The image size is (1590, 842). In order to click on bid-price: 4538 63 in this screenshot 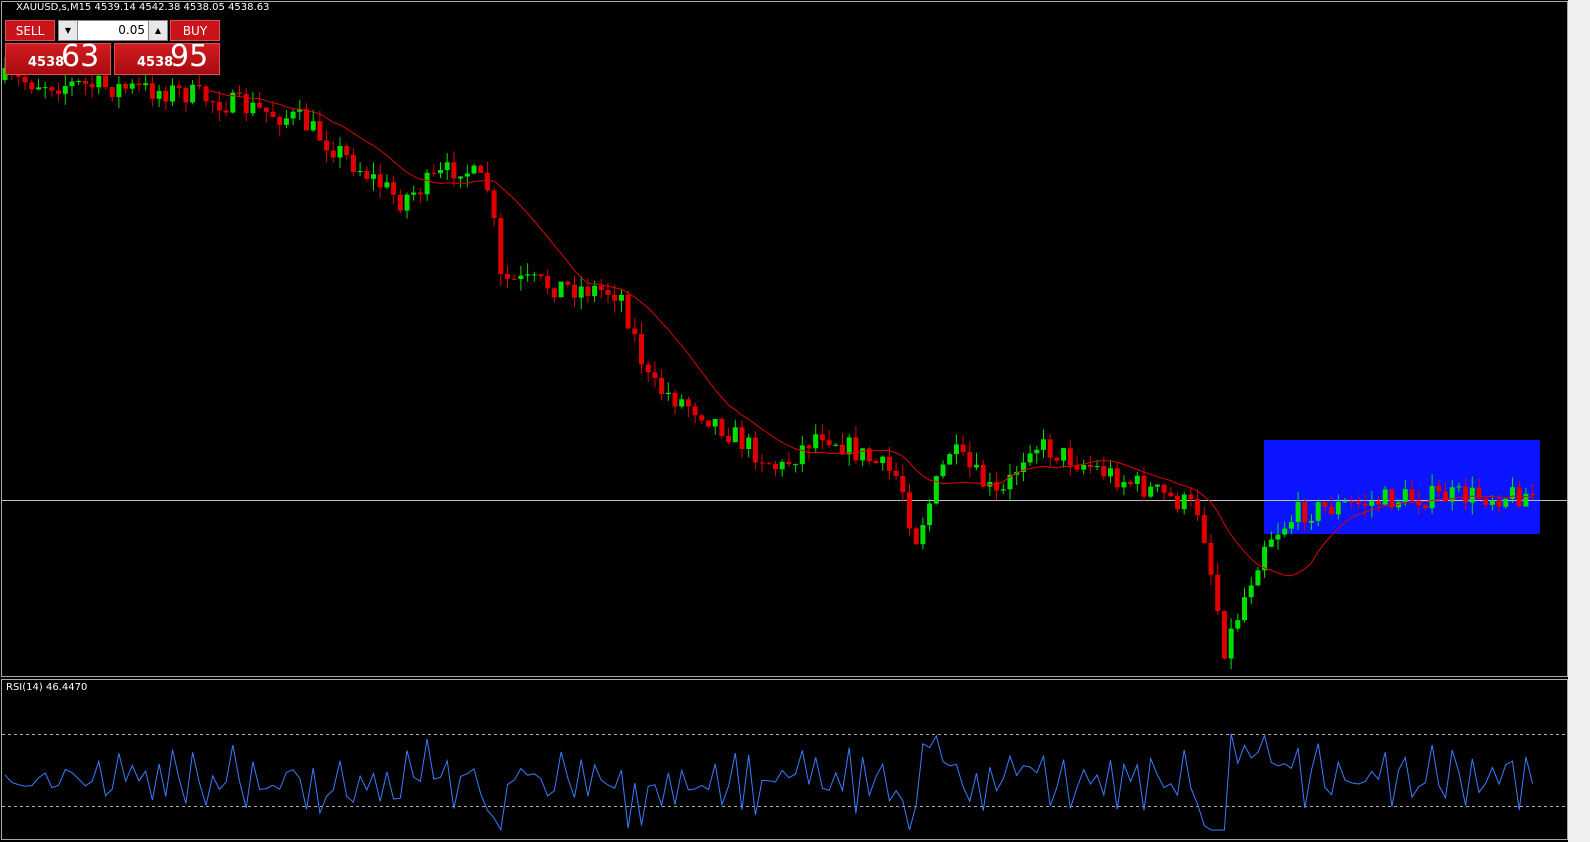, I will do `click(58, 57)`.